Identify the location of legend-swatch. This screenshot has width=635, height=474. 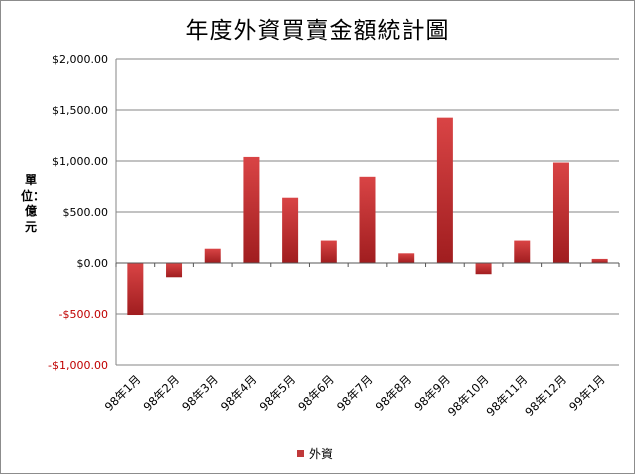
(300, 453).